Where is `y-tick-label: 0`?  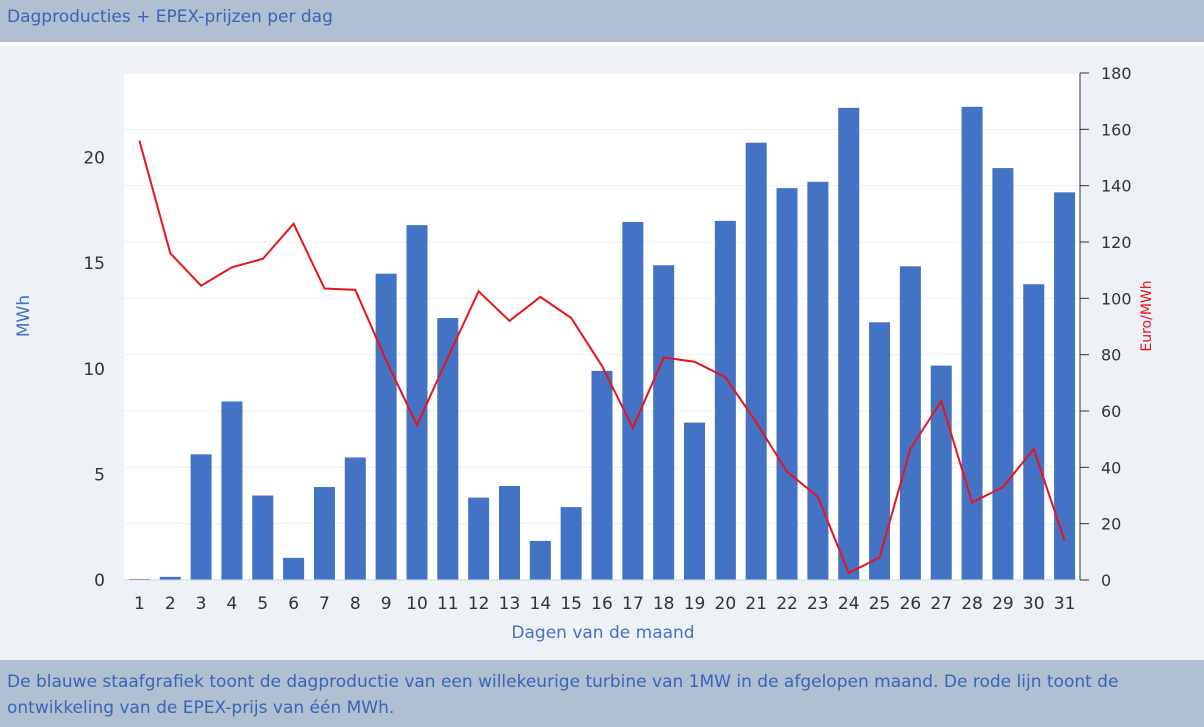 y-tick-label: 0 is located at coordinates (99, 581).